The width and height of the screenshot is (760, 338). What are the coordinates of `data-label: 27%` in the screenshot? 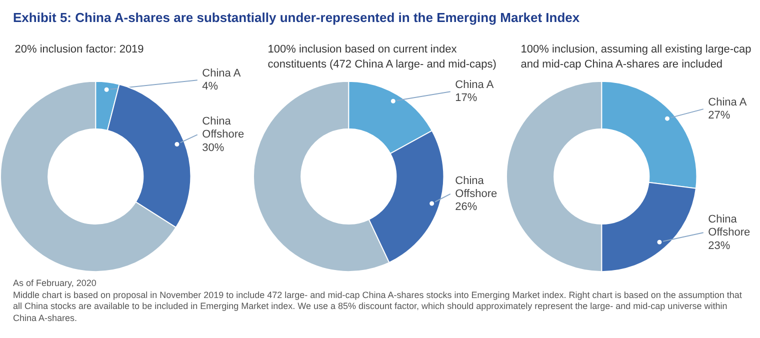 It's located at (719, 116).